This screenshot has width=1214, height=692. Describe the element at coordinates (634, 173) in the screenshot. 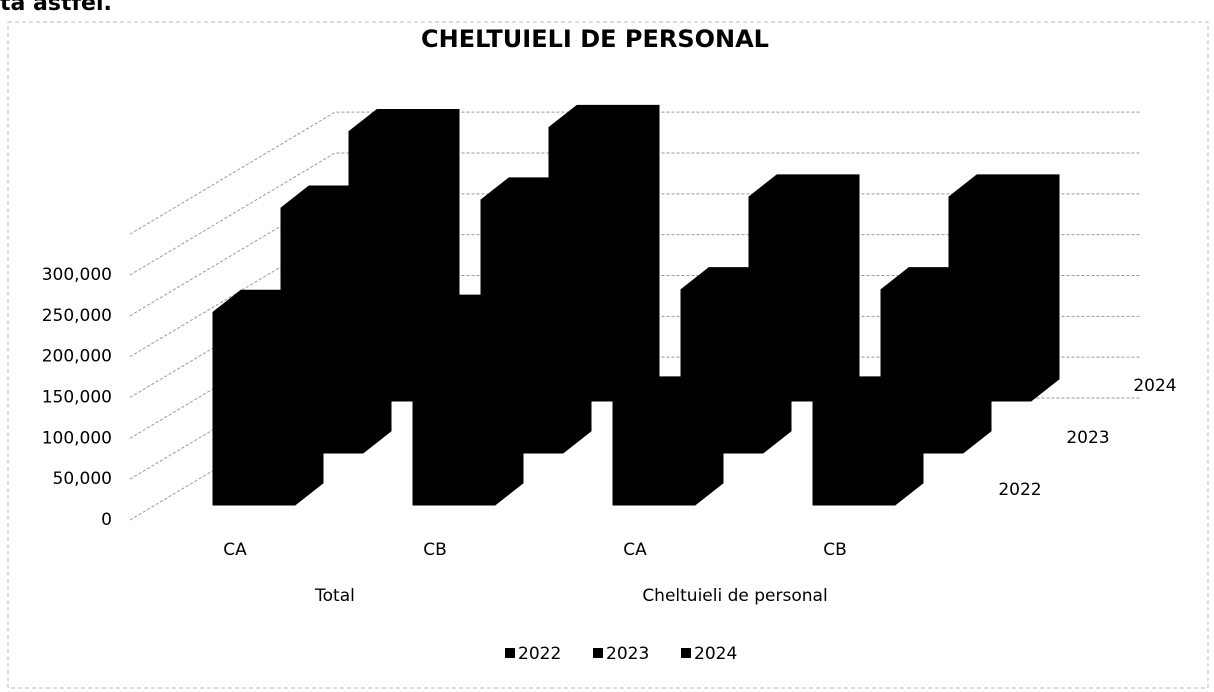

I see `wall-edge` at that location.